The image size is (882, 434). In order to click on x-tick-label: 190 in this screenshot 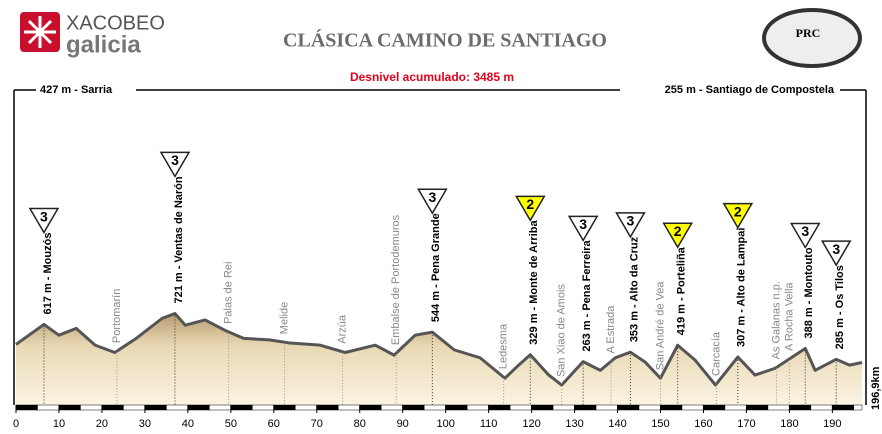, I will do `click(832, 424)`.